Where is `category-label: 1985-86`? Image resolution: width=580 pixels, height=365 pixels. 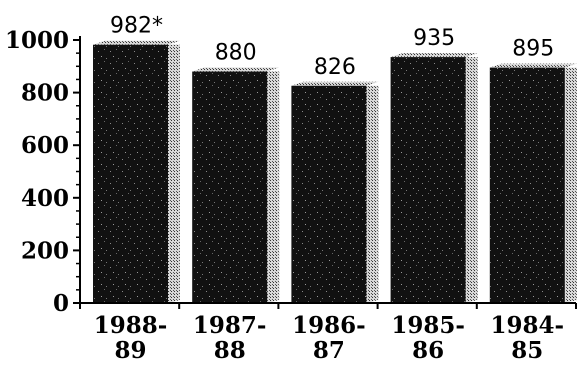 category-label: 1985-86 is located at coordinates (428, 338).